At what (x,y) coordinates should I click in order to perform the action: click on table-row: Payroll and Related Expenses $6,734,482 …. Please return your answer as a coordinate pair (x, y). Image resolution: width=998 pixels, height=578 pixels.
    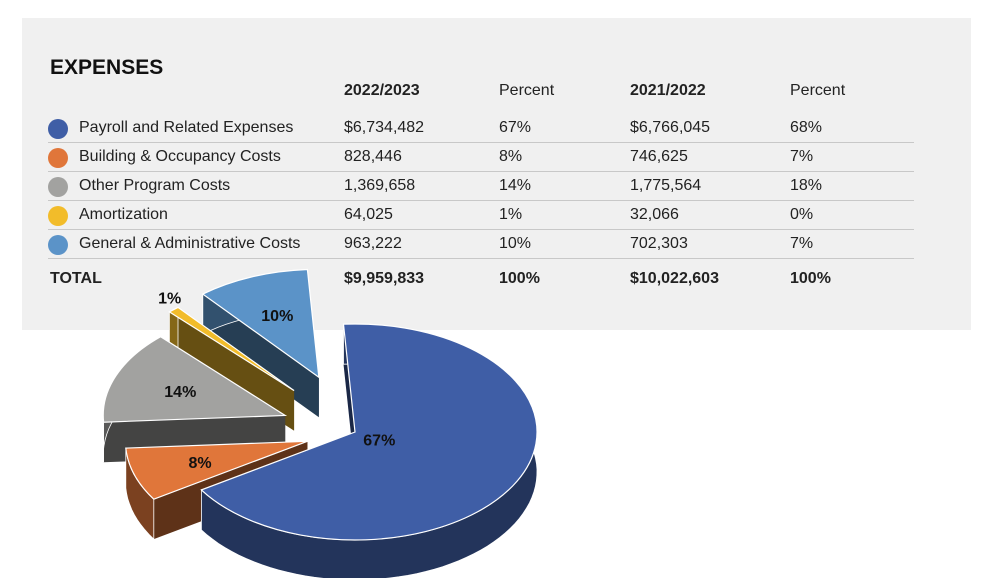
    Looking at the image, I should click on (499, 128).